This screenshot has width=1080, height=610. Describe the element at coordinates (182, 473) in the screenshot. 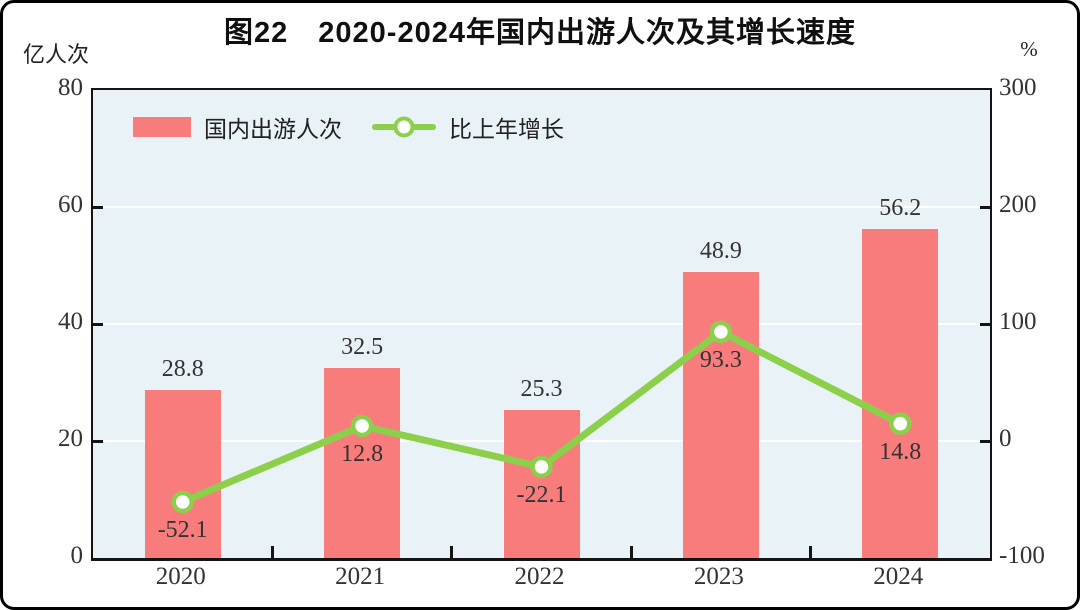

I see `bar-2020` at that location.